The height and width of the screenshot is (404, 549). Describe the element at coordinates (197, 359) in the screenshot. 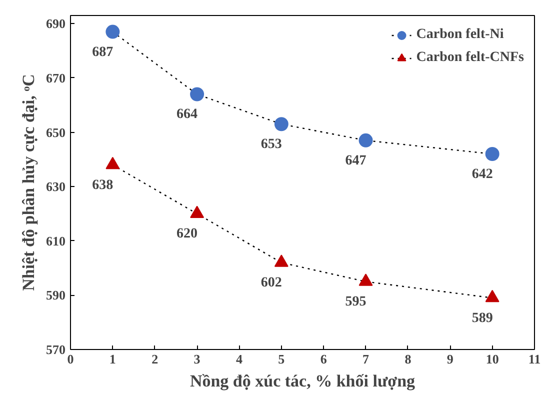

I see `x-tick-label: 3` at that location.